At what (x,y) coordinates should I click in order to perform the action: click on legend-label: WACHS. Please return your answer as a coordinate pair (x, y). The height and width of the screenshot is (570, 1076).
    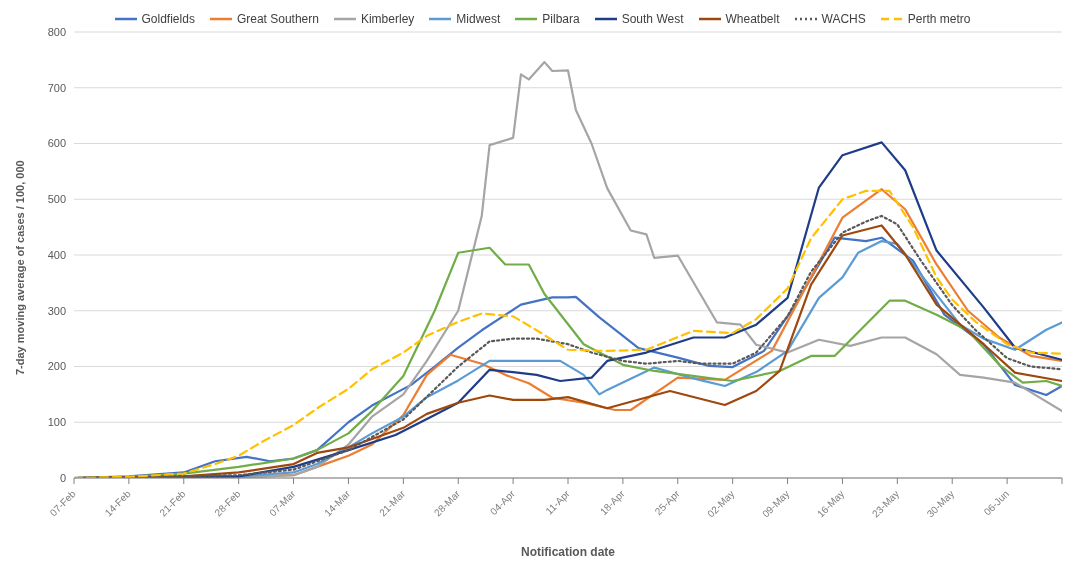
    Looking at the image, I should click on (843, 19).